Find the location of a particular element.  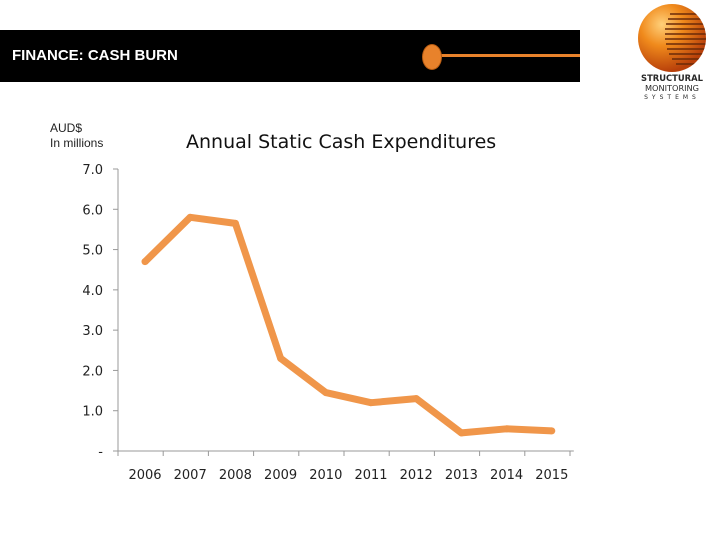

logo-text-line1: STRUCTURAL is located at coordinates (672, 78).